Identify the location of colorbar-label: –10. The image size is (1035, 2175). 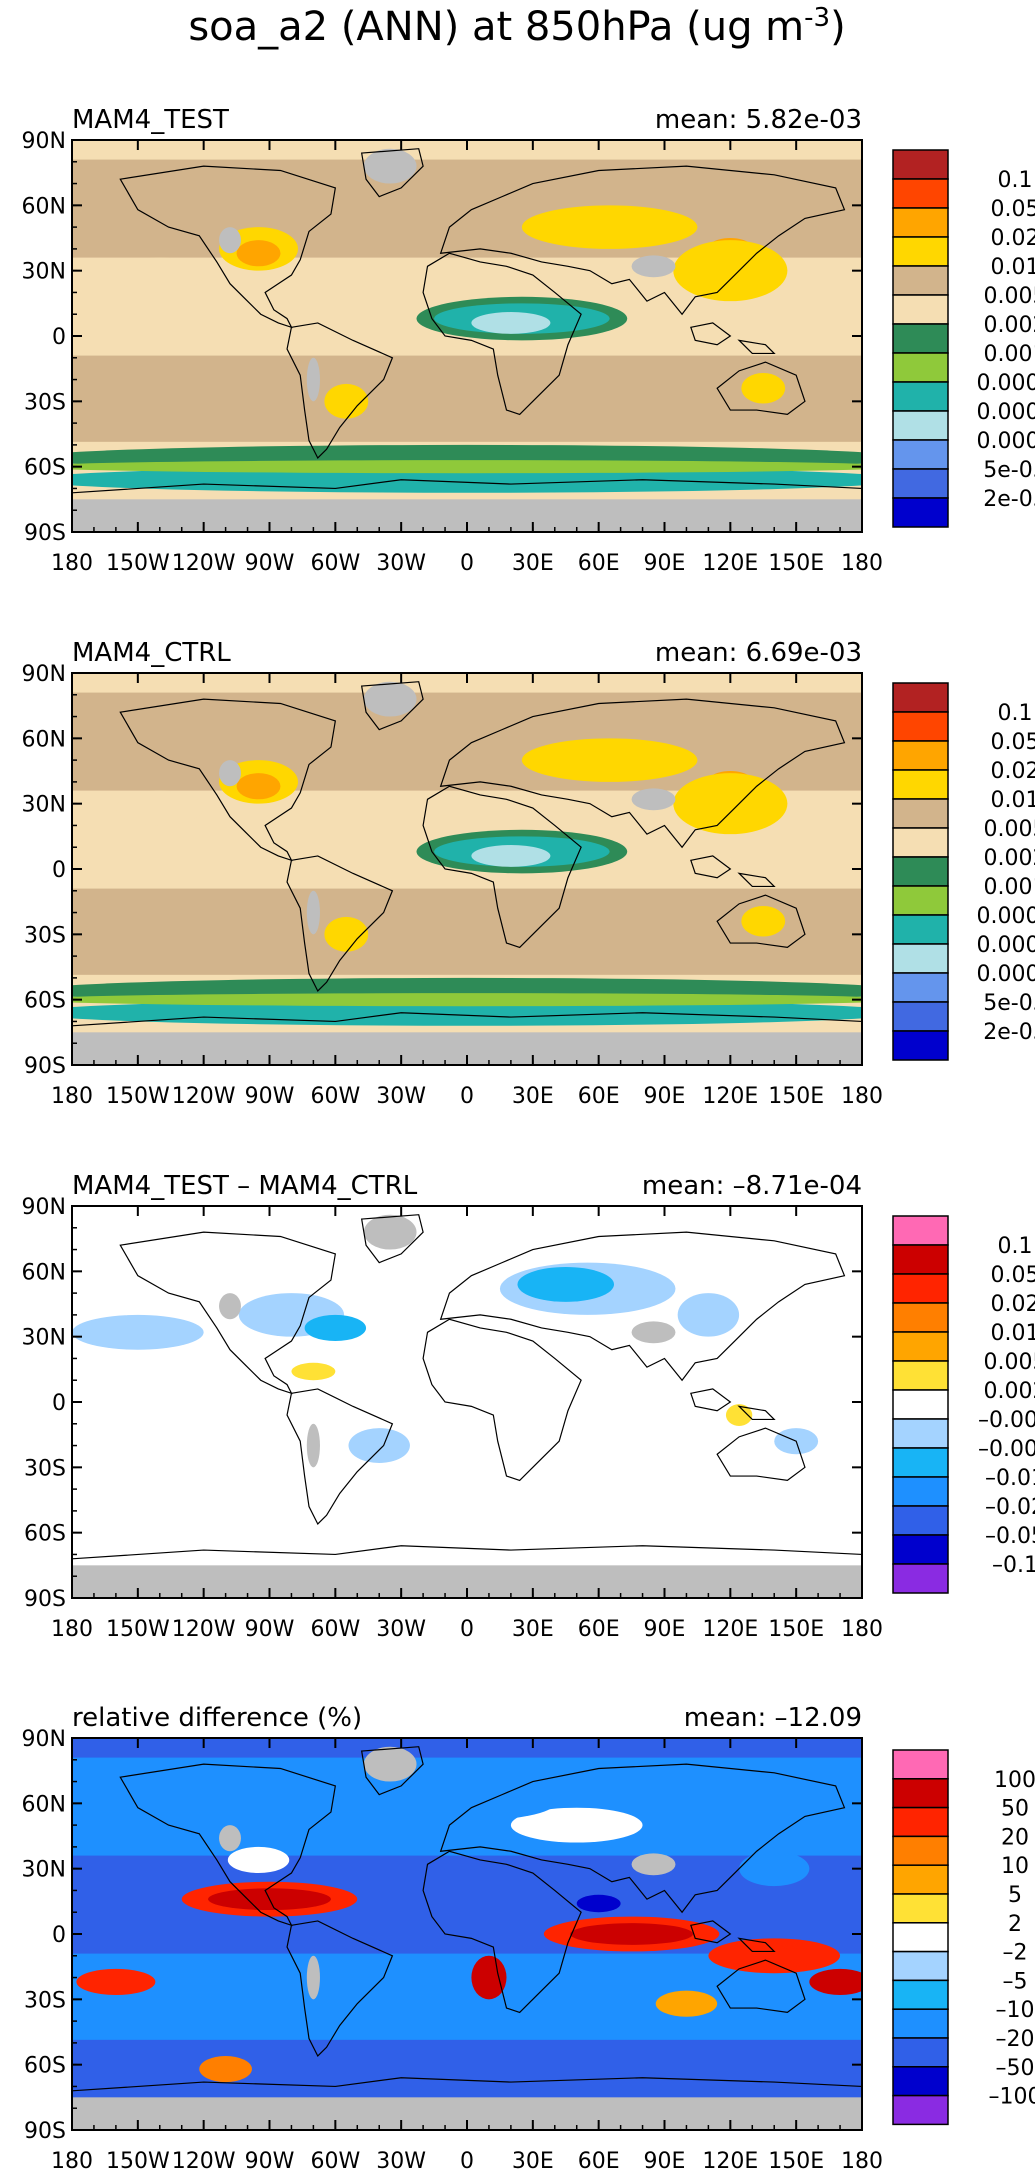
(1015, 2010).